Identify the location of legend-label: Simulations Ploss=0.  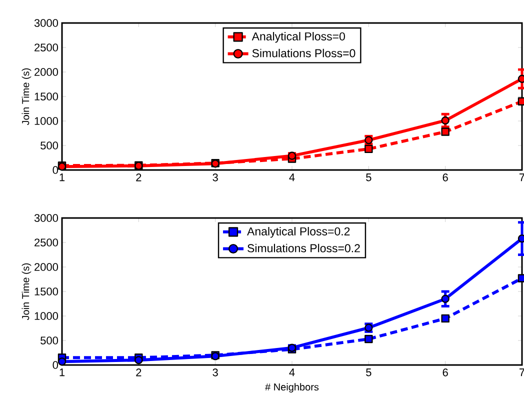
(304, 53).